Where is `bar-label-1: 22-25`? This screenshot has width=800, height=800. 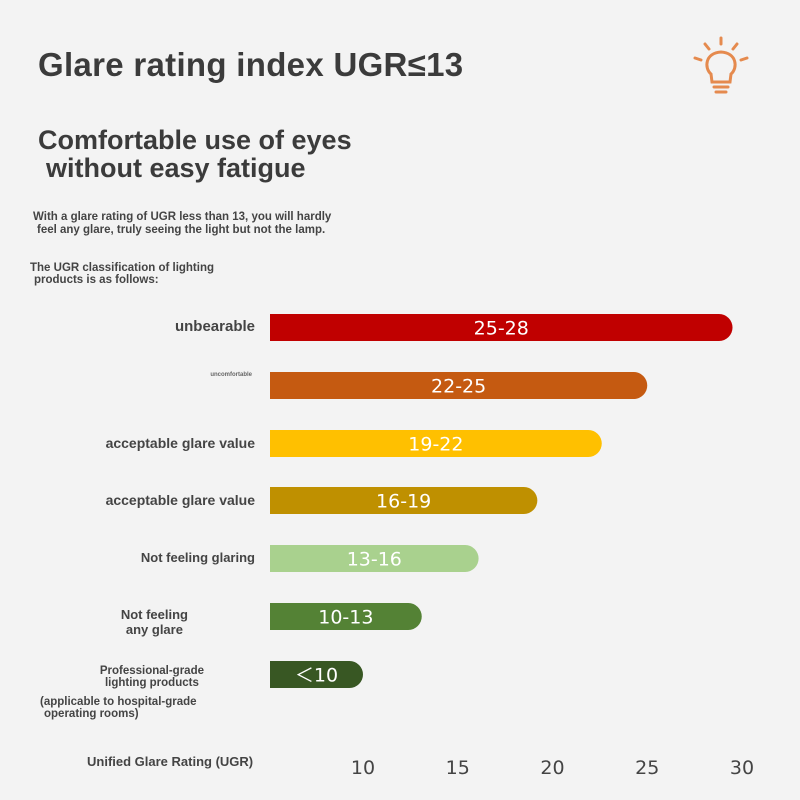
bar-label-1: 22-25 is located at coordinates (458, 387).